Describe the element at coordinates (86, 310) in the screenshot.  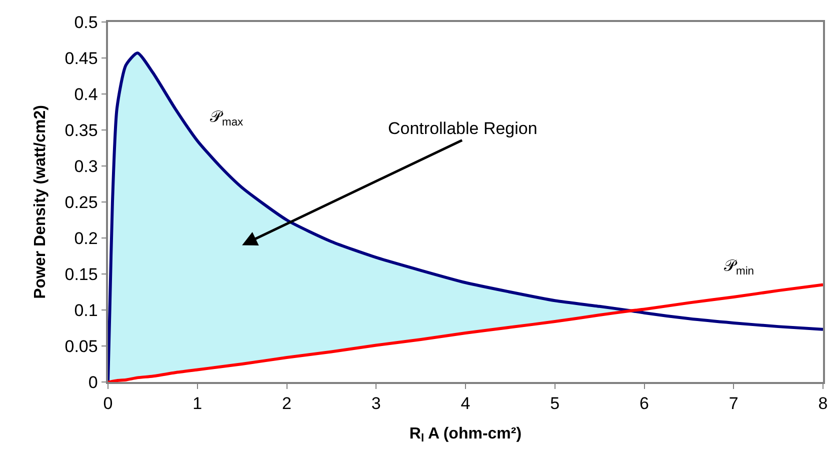
I see `y-tick-label: 0.1` at that location.